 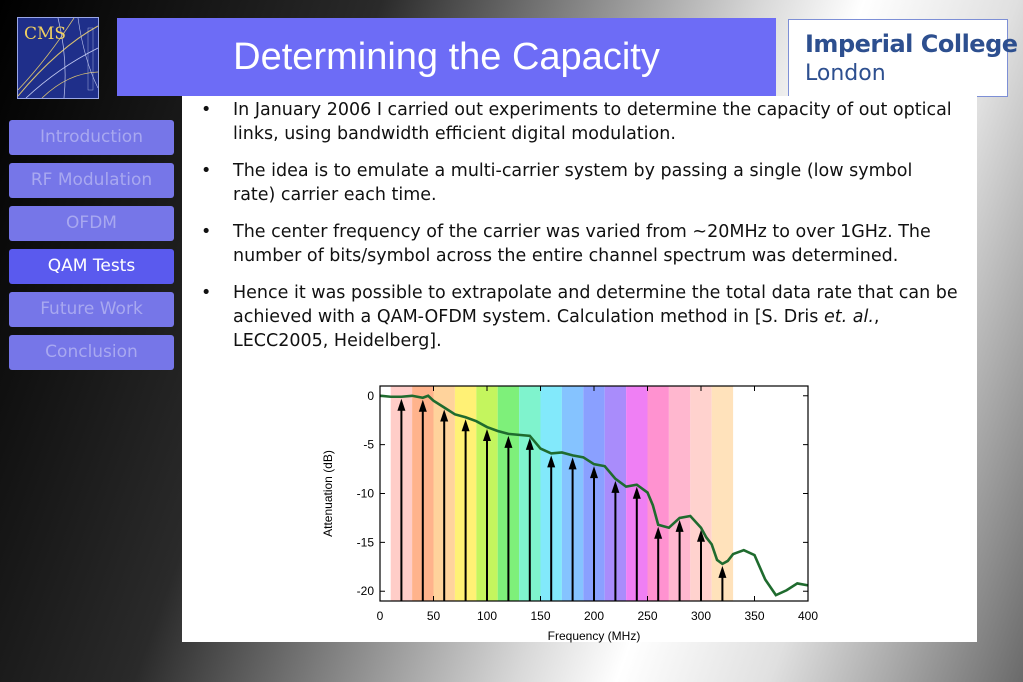 I want to click on title-bar: Determining the Capacity, so click(x=446, y=57).